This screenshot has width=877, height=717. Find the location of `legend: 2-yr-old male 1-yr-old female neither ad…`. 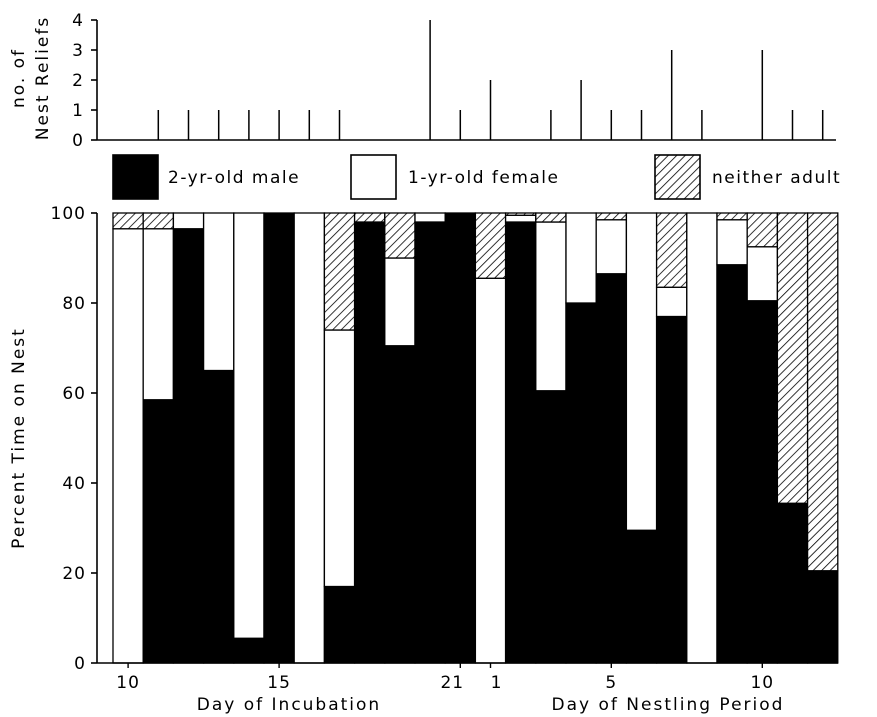

legend: 2-yr-old male 1-yr-old female neither ad… is located at coordinates (476, 177).